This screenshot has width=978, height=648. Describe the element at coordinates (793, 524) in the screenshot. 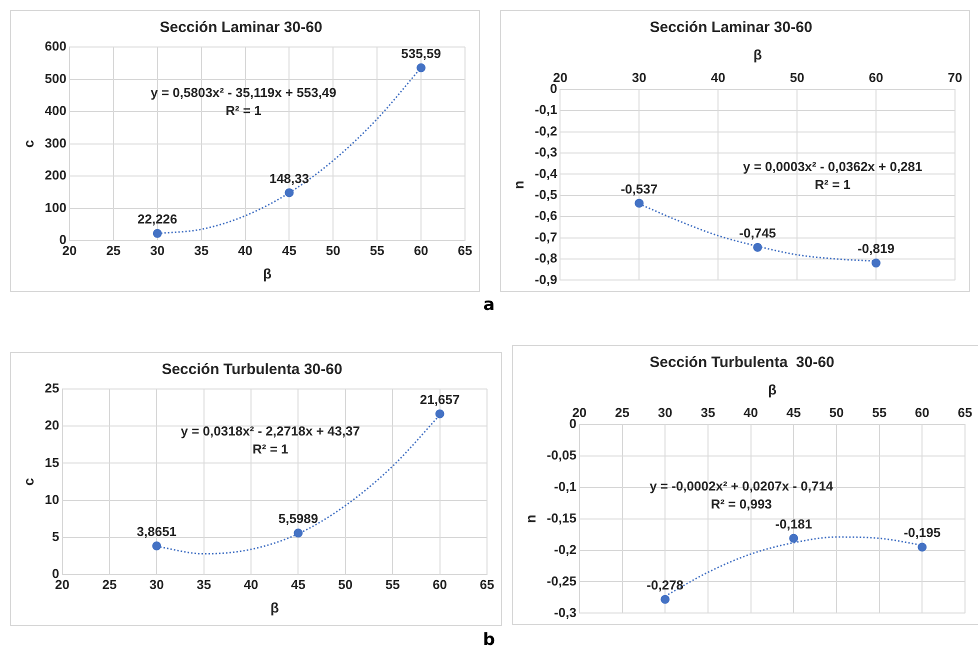

I see `data-label: -0,181` at that location.